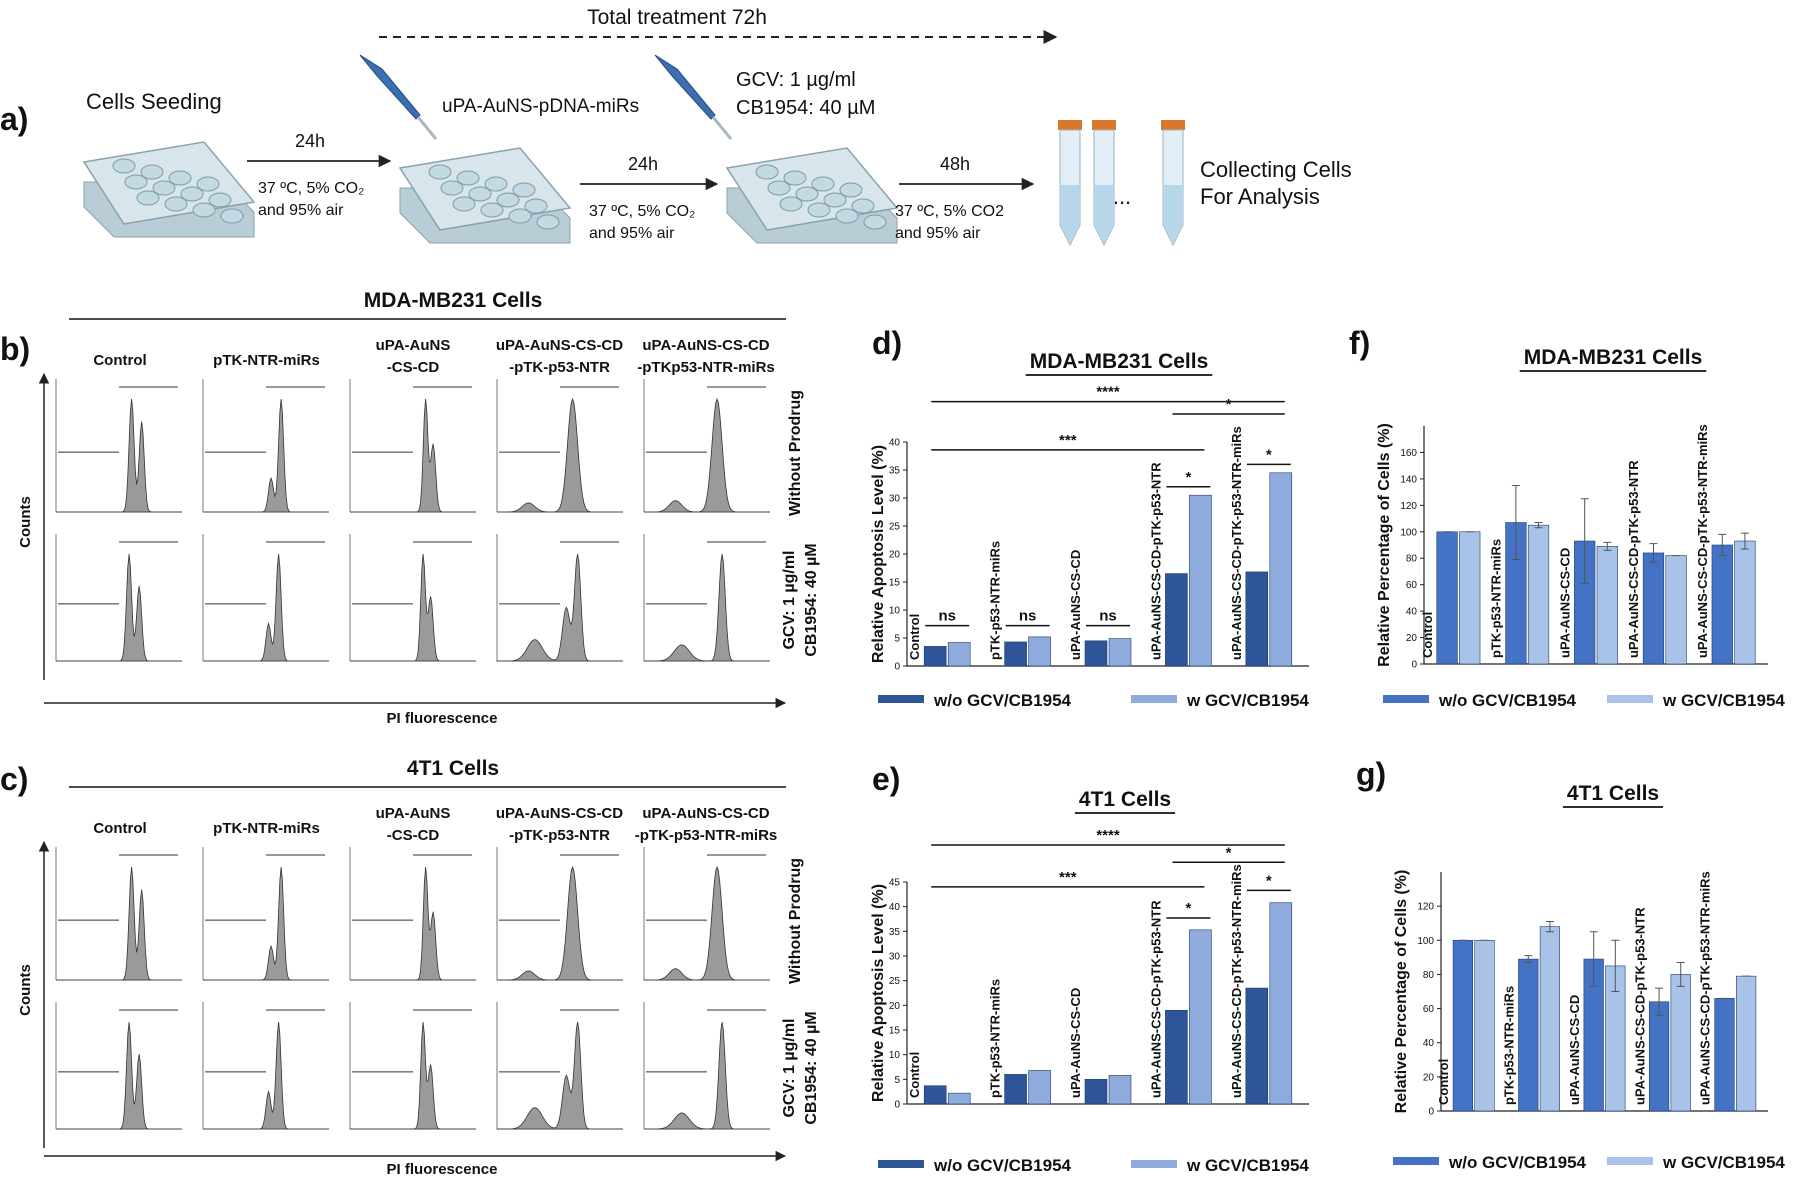  What do you see at coordinates (154, 101) in the screenshot?
I see `seeding-label: Cells Seeding` at bounding box center [154, 101].